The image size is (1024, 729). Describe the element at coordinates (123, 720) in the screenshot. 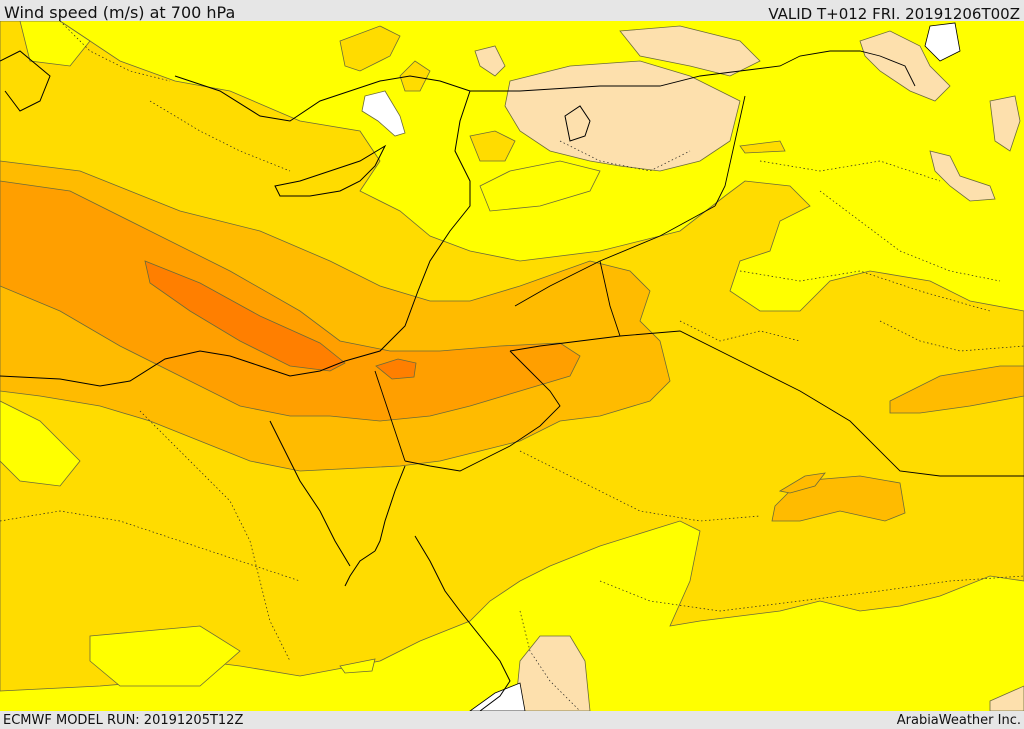

I see `model-run: ECMWF MODEL RUN: 20191205T12Z` at that location.